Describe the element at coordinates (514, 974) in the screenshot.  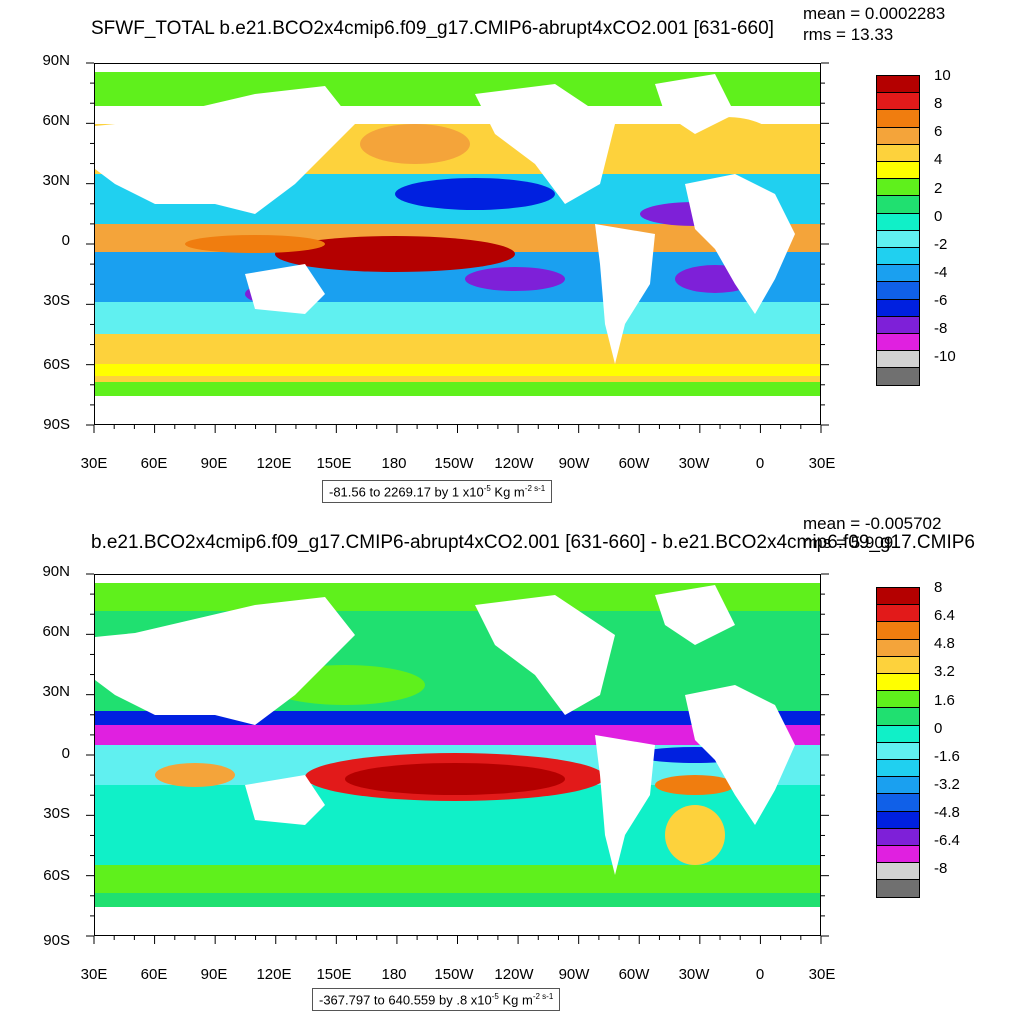
I see `x-tick-label: 120W` at that location.